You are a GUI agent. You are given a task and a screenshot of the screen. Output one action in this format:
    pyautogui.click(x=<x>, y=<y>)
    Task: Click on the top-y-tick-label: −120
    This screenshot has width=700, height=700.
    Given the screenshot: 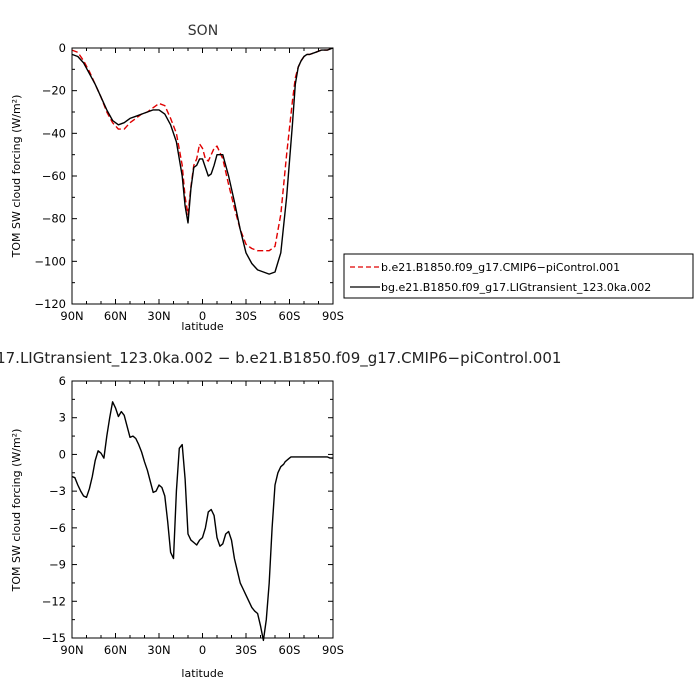 What is the action you would take?
    pyautogui.click(x=50, y=304)
    